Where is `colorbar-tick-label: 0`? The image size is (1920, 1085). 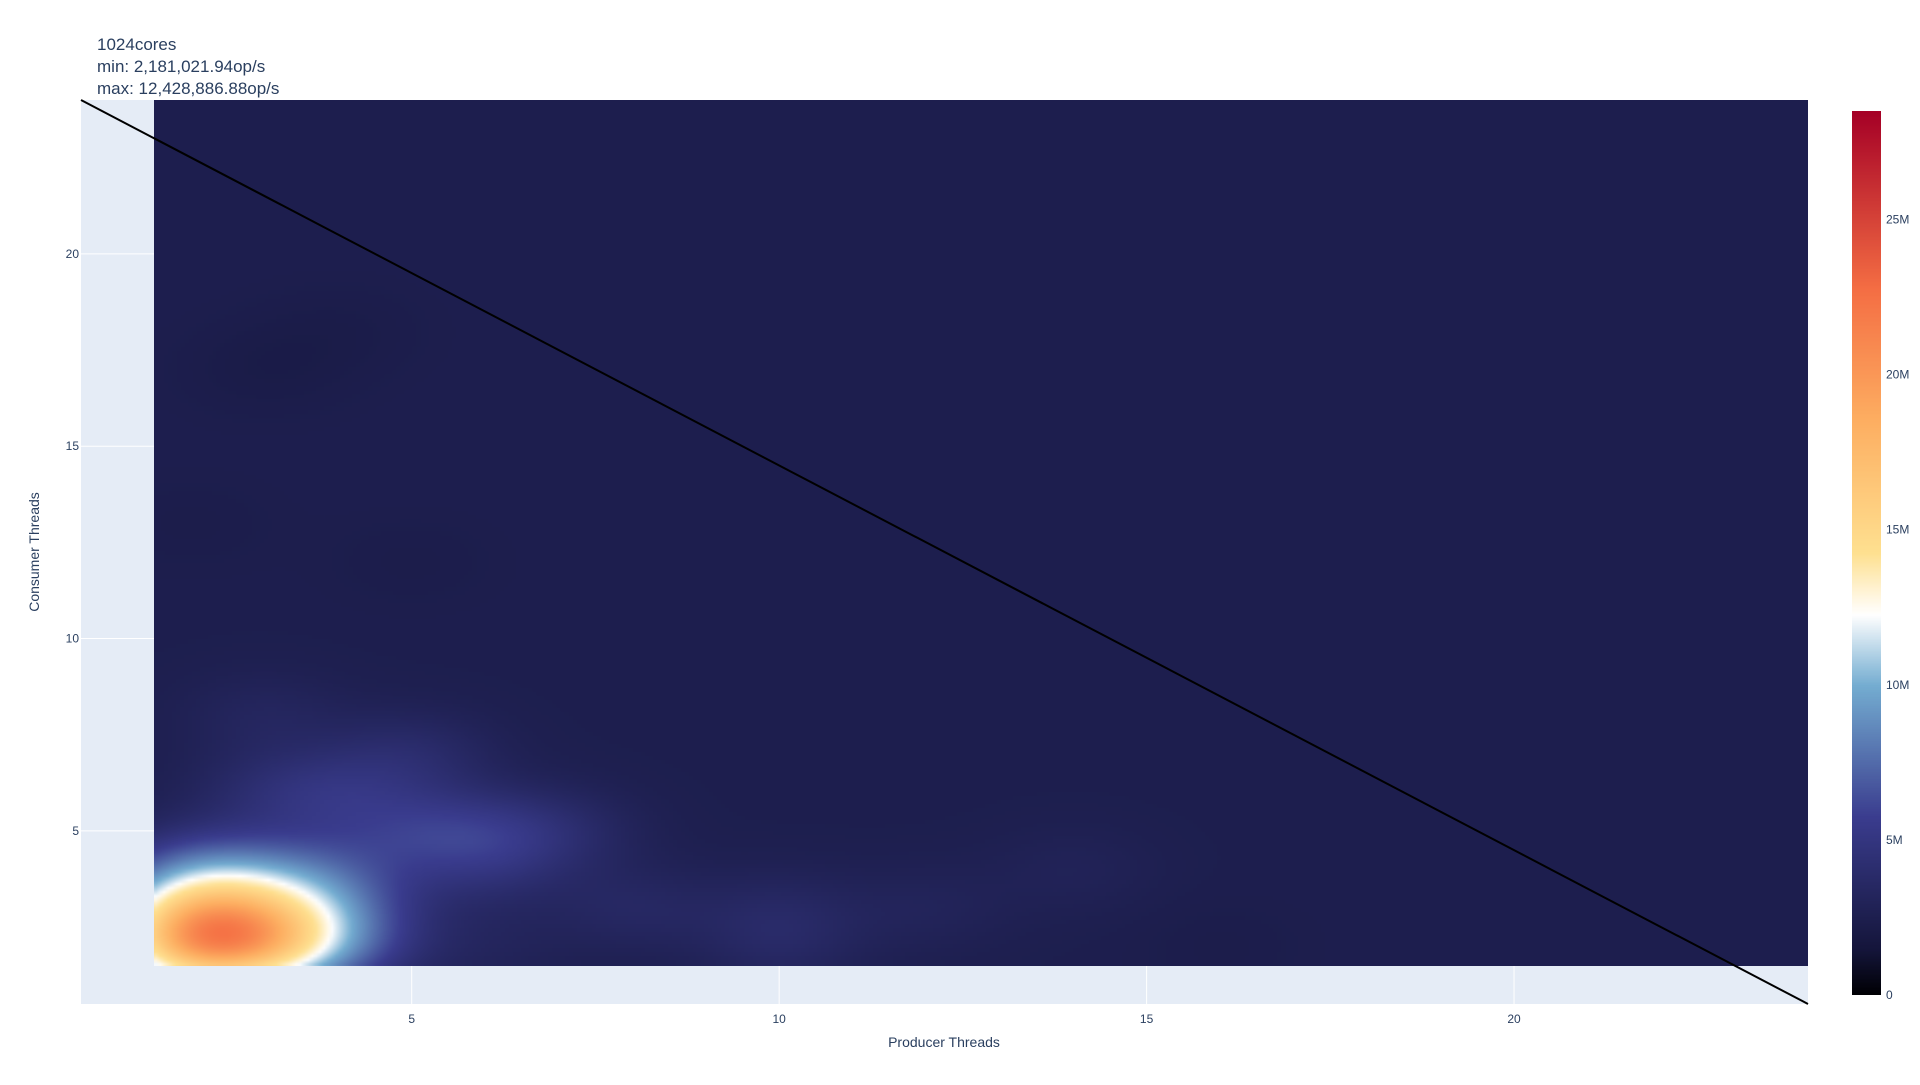 colorbar-tick-label: 0 is located at coordinates (1889, 995).